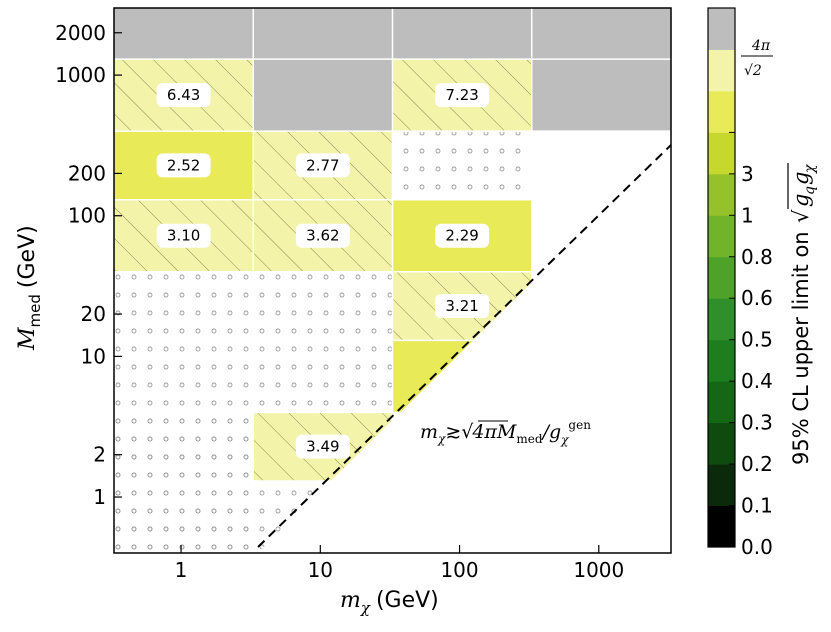 The width and height of the screenshot is (831, 632). What do you see at coordinates (462, 165) in the screenshot?
I see `dotted-cell` at bounding box center [462, 165].